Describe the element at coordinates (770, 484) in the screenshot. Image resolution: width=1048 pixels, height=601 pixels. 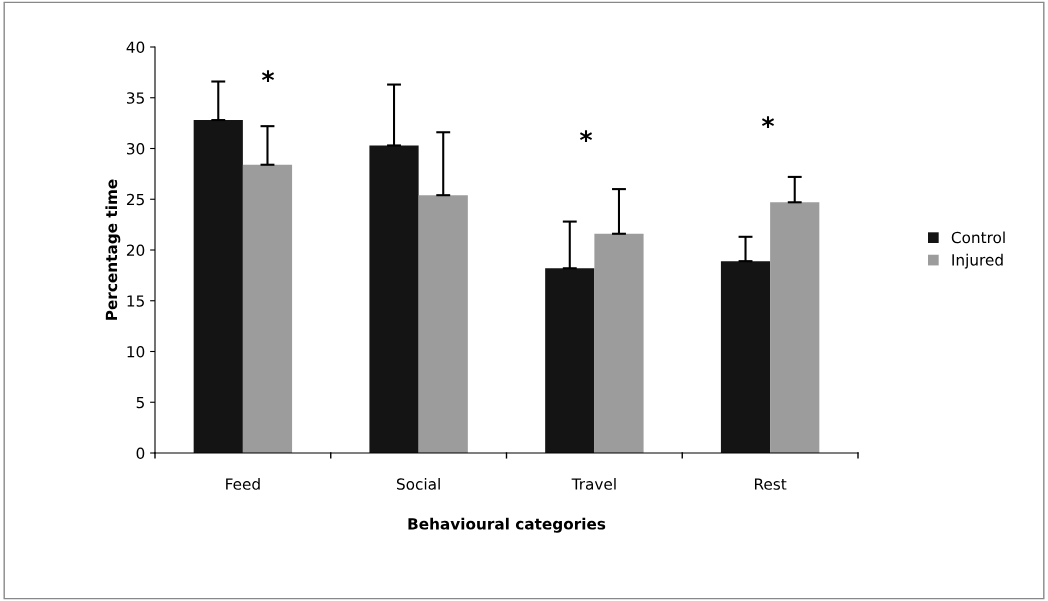
I see `x-tick-label: Rest` at that location.